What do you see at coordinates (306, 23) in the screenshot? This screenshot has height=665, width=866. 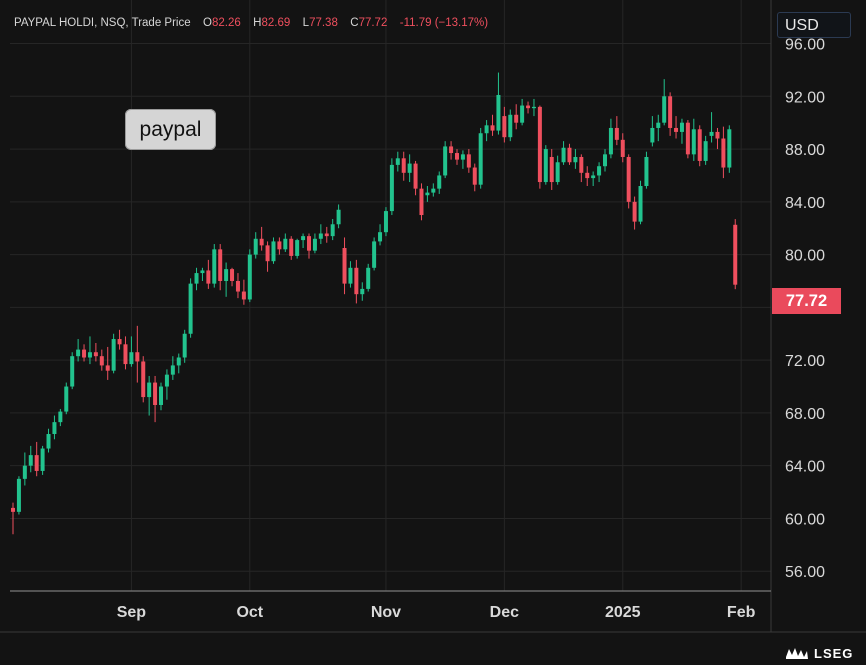 I see `low-key: L` at bounding box center [306, 23].